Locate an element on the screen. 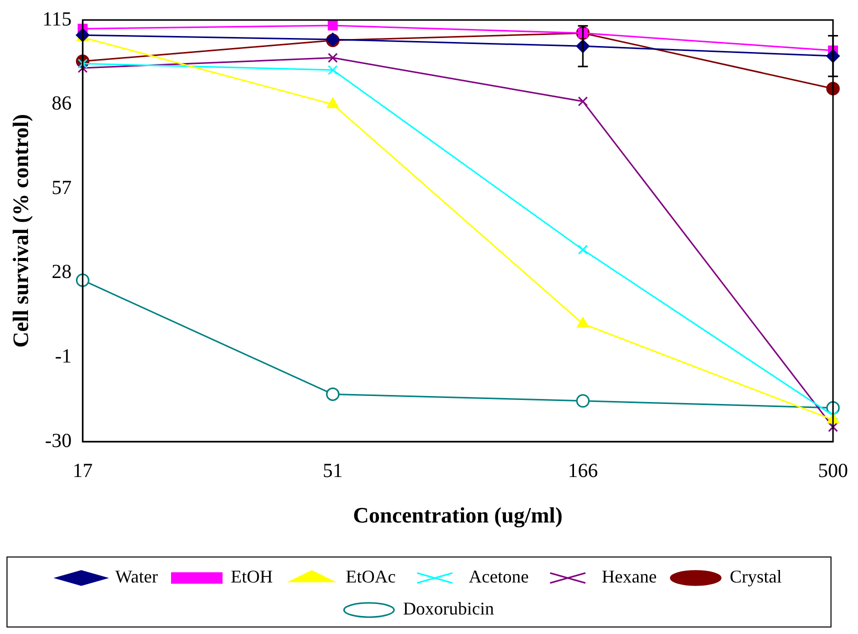 The image size is (858, 634). legend-label: EtOH is located at coordinates (251, 576).